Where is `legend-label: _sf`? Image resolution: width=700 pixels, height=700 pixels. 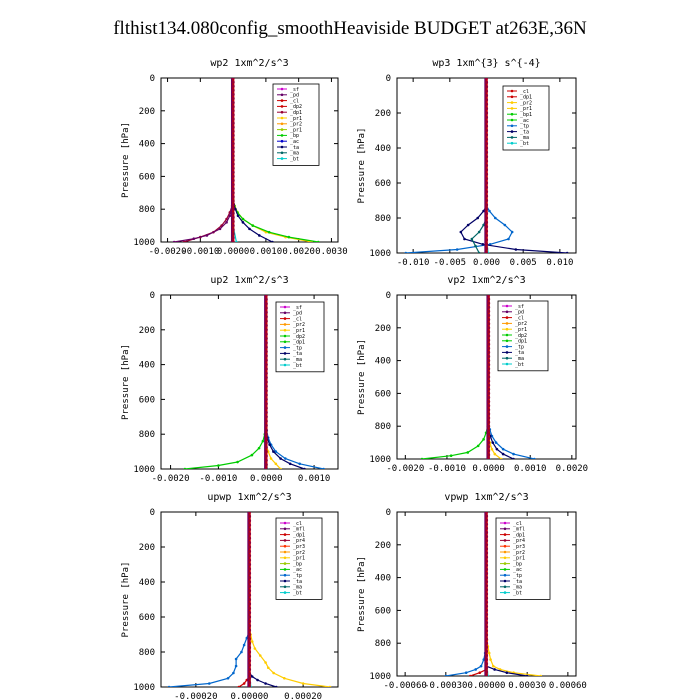 legend-label: _sf is located at coordinates (294, 90).